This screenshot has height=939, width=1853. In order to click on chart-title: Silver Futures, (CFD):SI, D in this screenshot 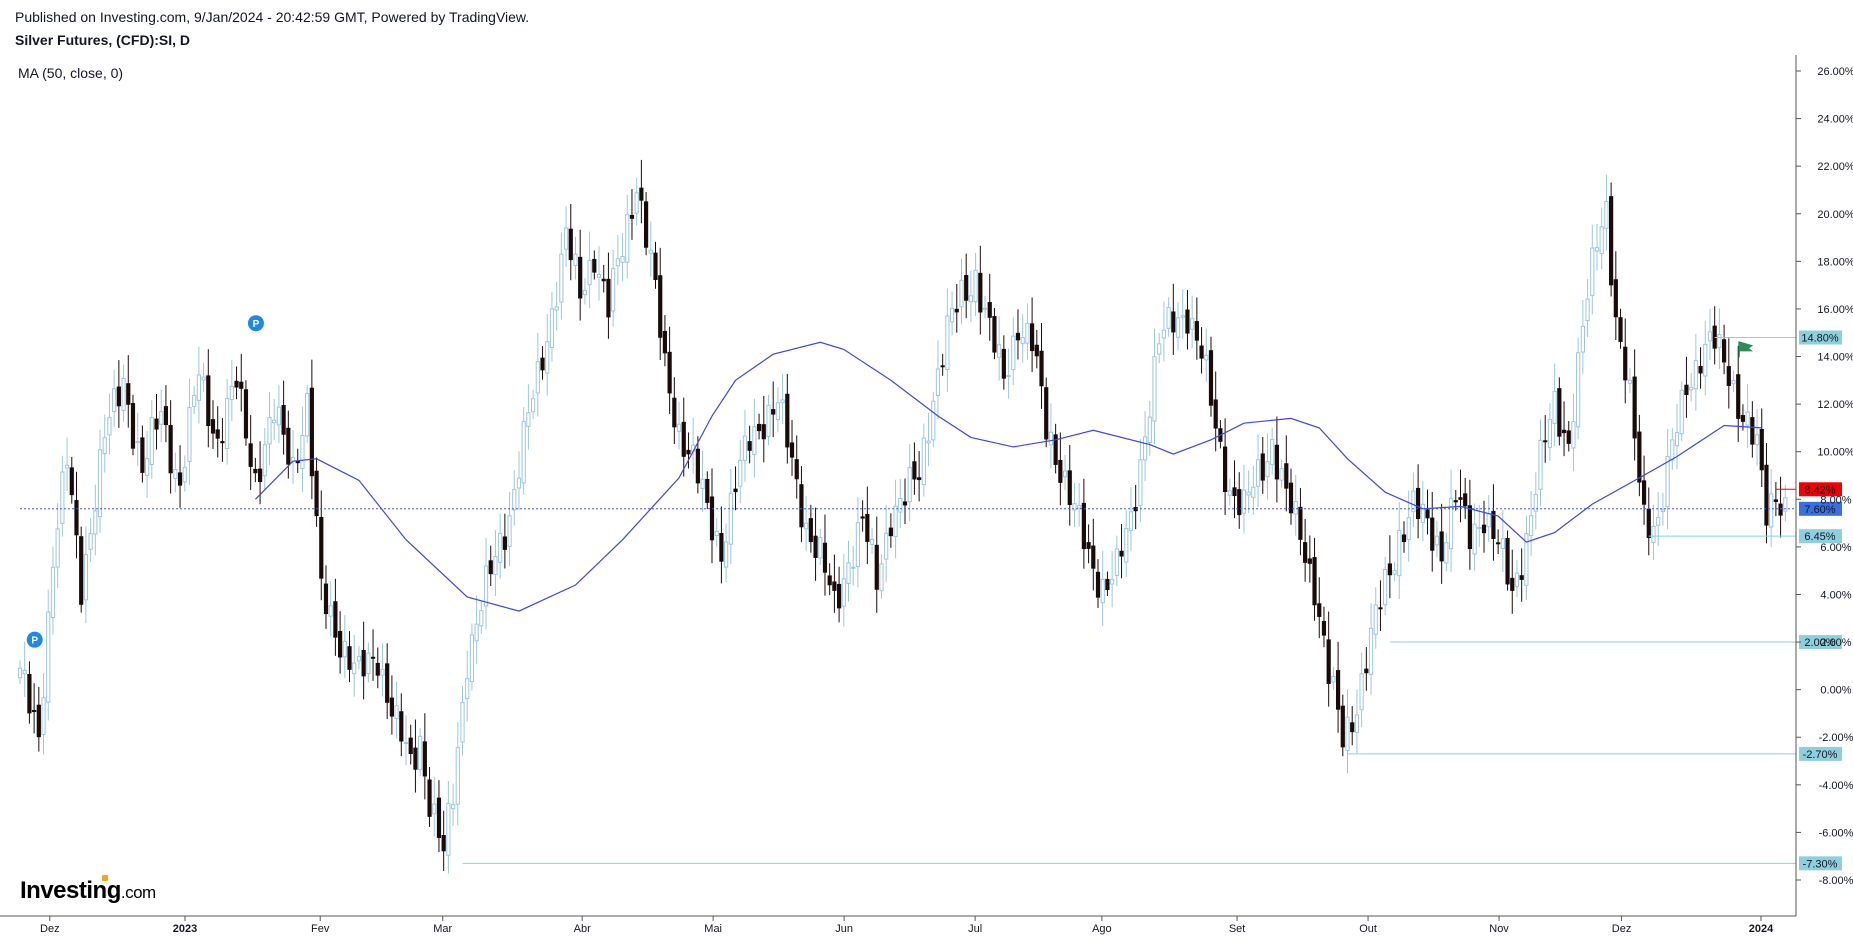, I will do `click(103, 40)`.